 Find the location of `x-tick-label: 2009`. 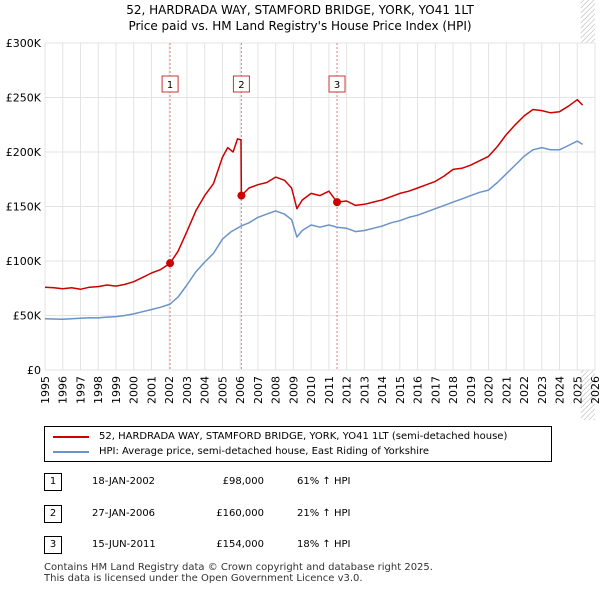

x-tick-label: 2009 is located at coordinates (293, 390).